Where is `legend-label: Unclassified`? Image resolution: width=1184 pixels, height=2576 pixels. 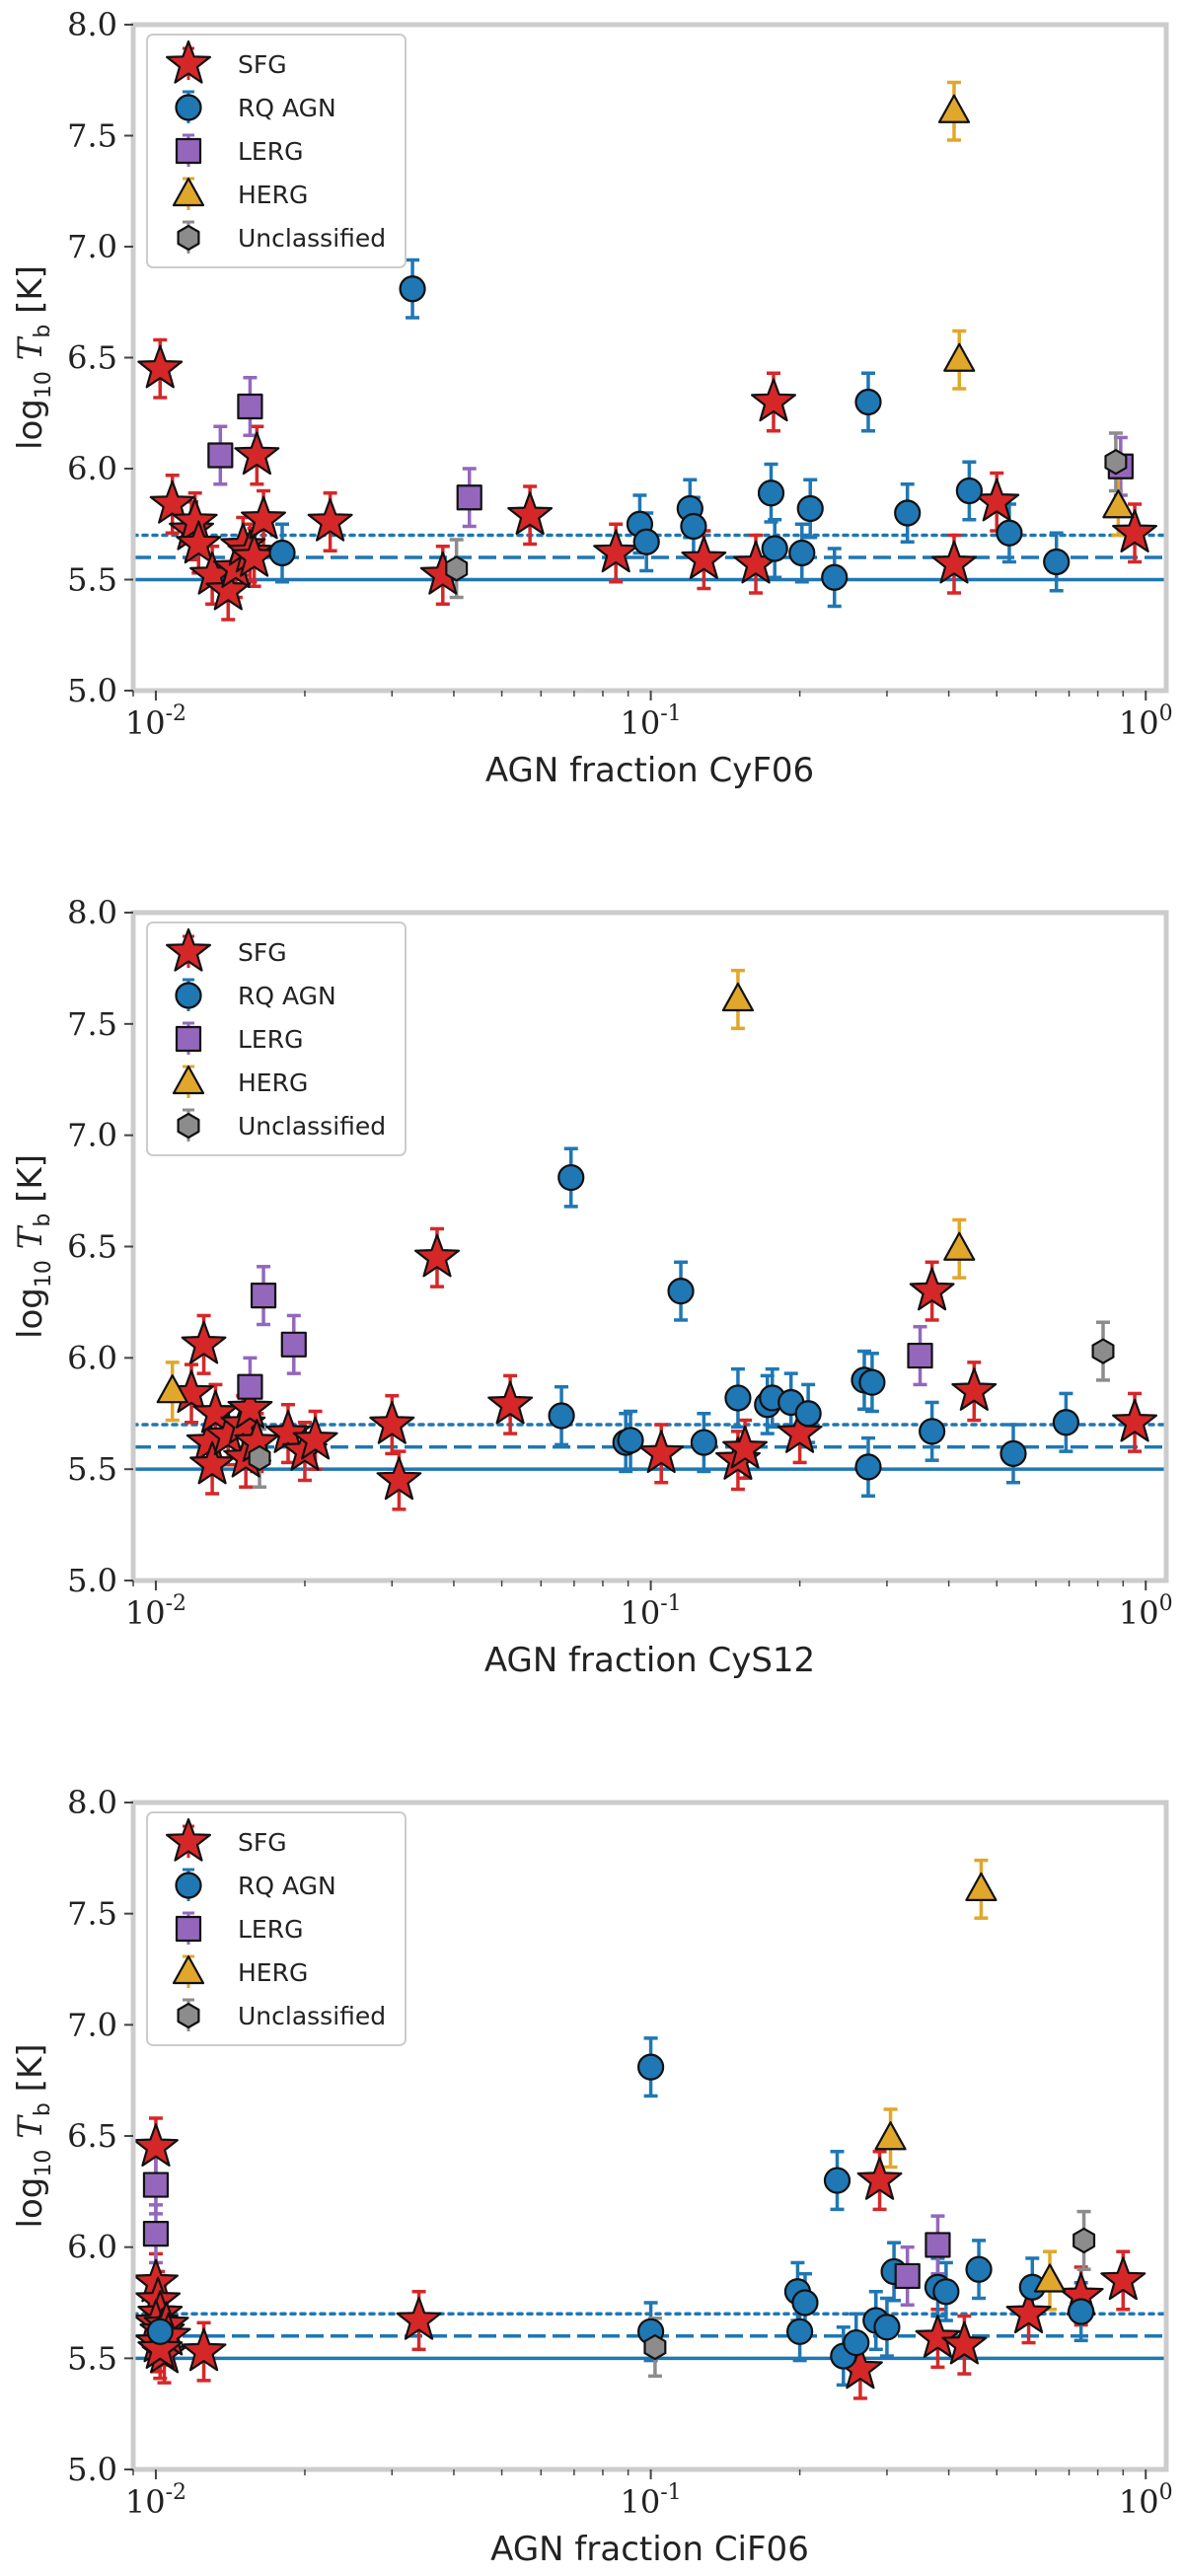
legend-label: Unclassified is located at coordinates (312, 238).